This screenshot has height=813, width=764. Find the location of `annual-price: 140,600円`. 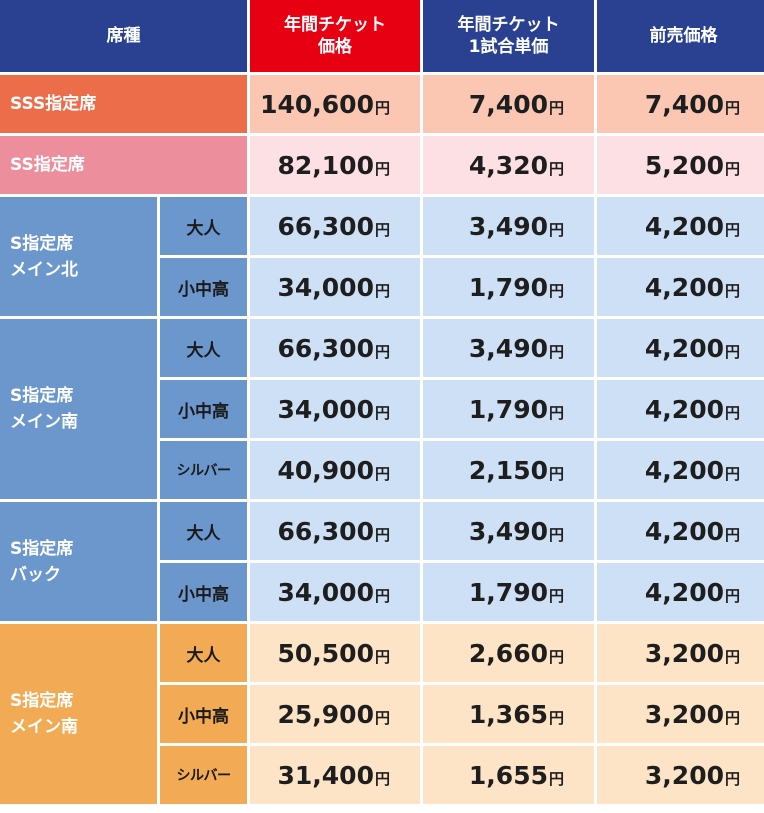

annual-price: 140,600円 is located at coordinates (335, 104).